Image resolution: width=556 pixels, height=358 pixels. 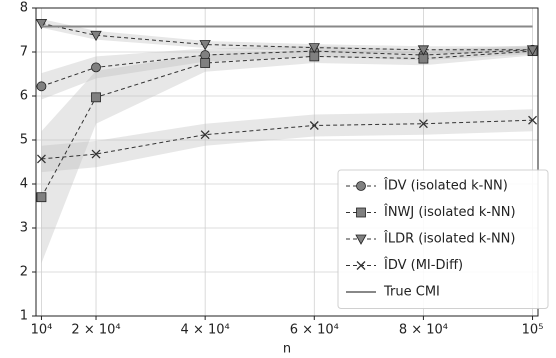 I want to click on x-tick-label: 10⁵, so click(x=533, y=330).